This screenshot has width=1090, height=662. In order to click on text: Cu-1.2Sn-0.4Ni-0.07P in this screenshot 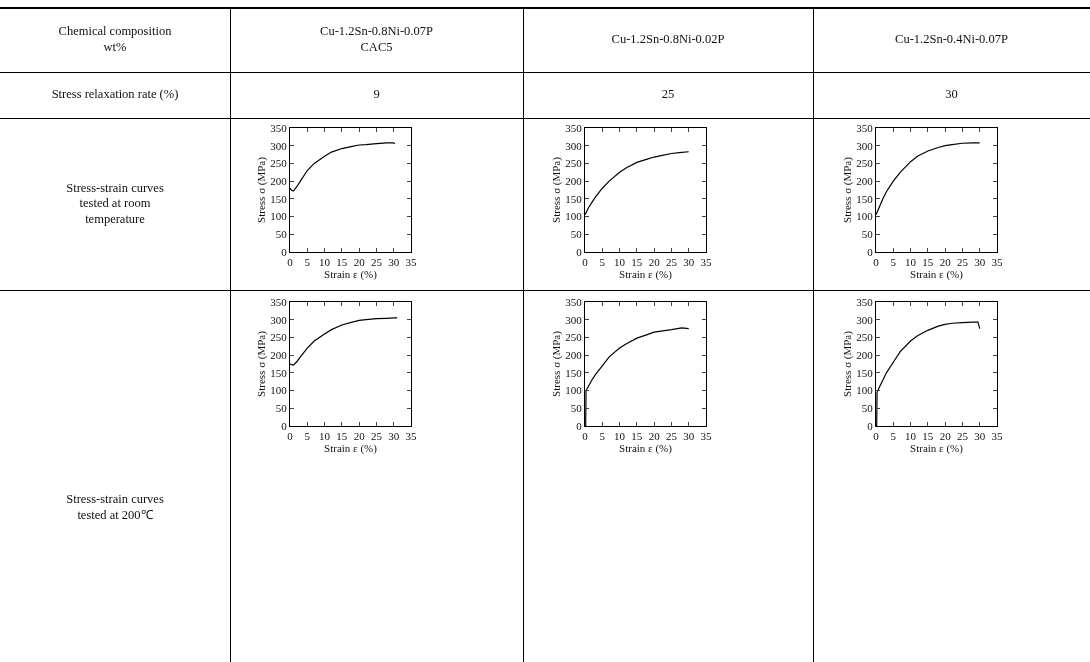, I will do `click(951, 40)`.